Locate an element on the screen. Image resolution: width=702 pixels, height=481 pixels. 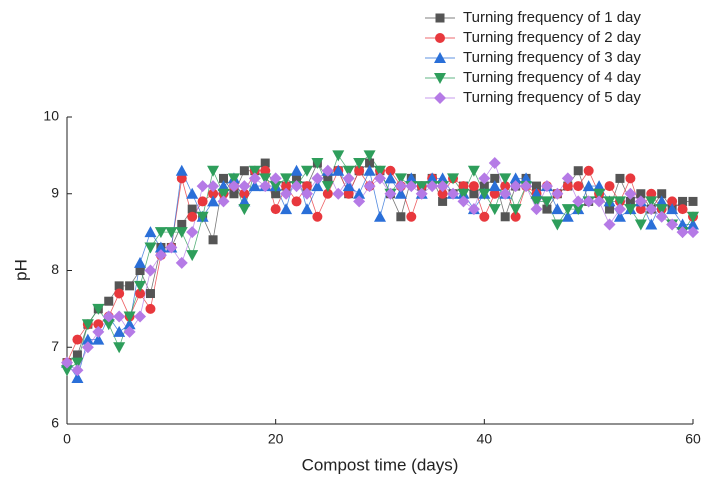
y-tick-label: 6 is located at coordinates (55, 423).